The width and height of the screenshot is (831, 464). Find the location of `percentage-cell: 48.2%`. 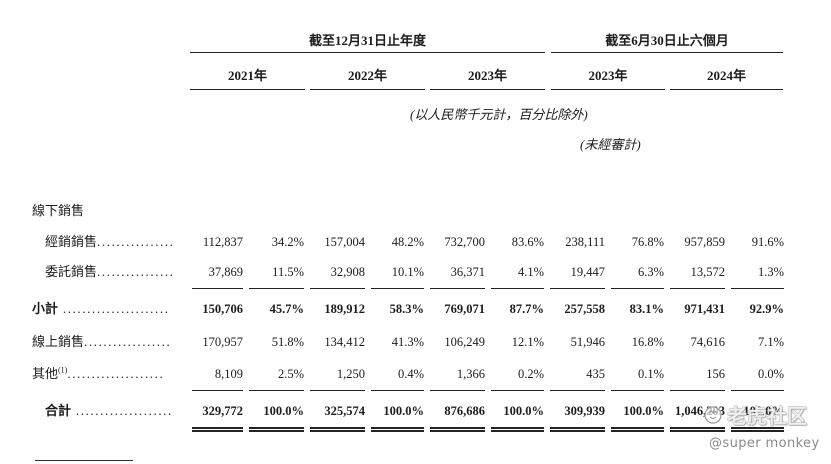

percentage-cell: 48.2% is located at coordinates (407, 242).